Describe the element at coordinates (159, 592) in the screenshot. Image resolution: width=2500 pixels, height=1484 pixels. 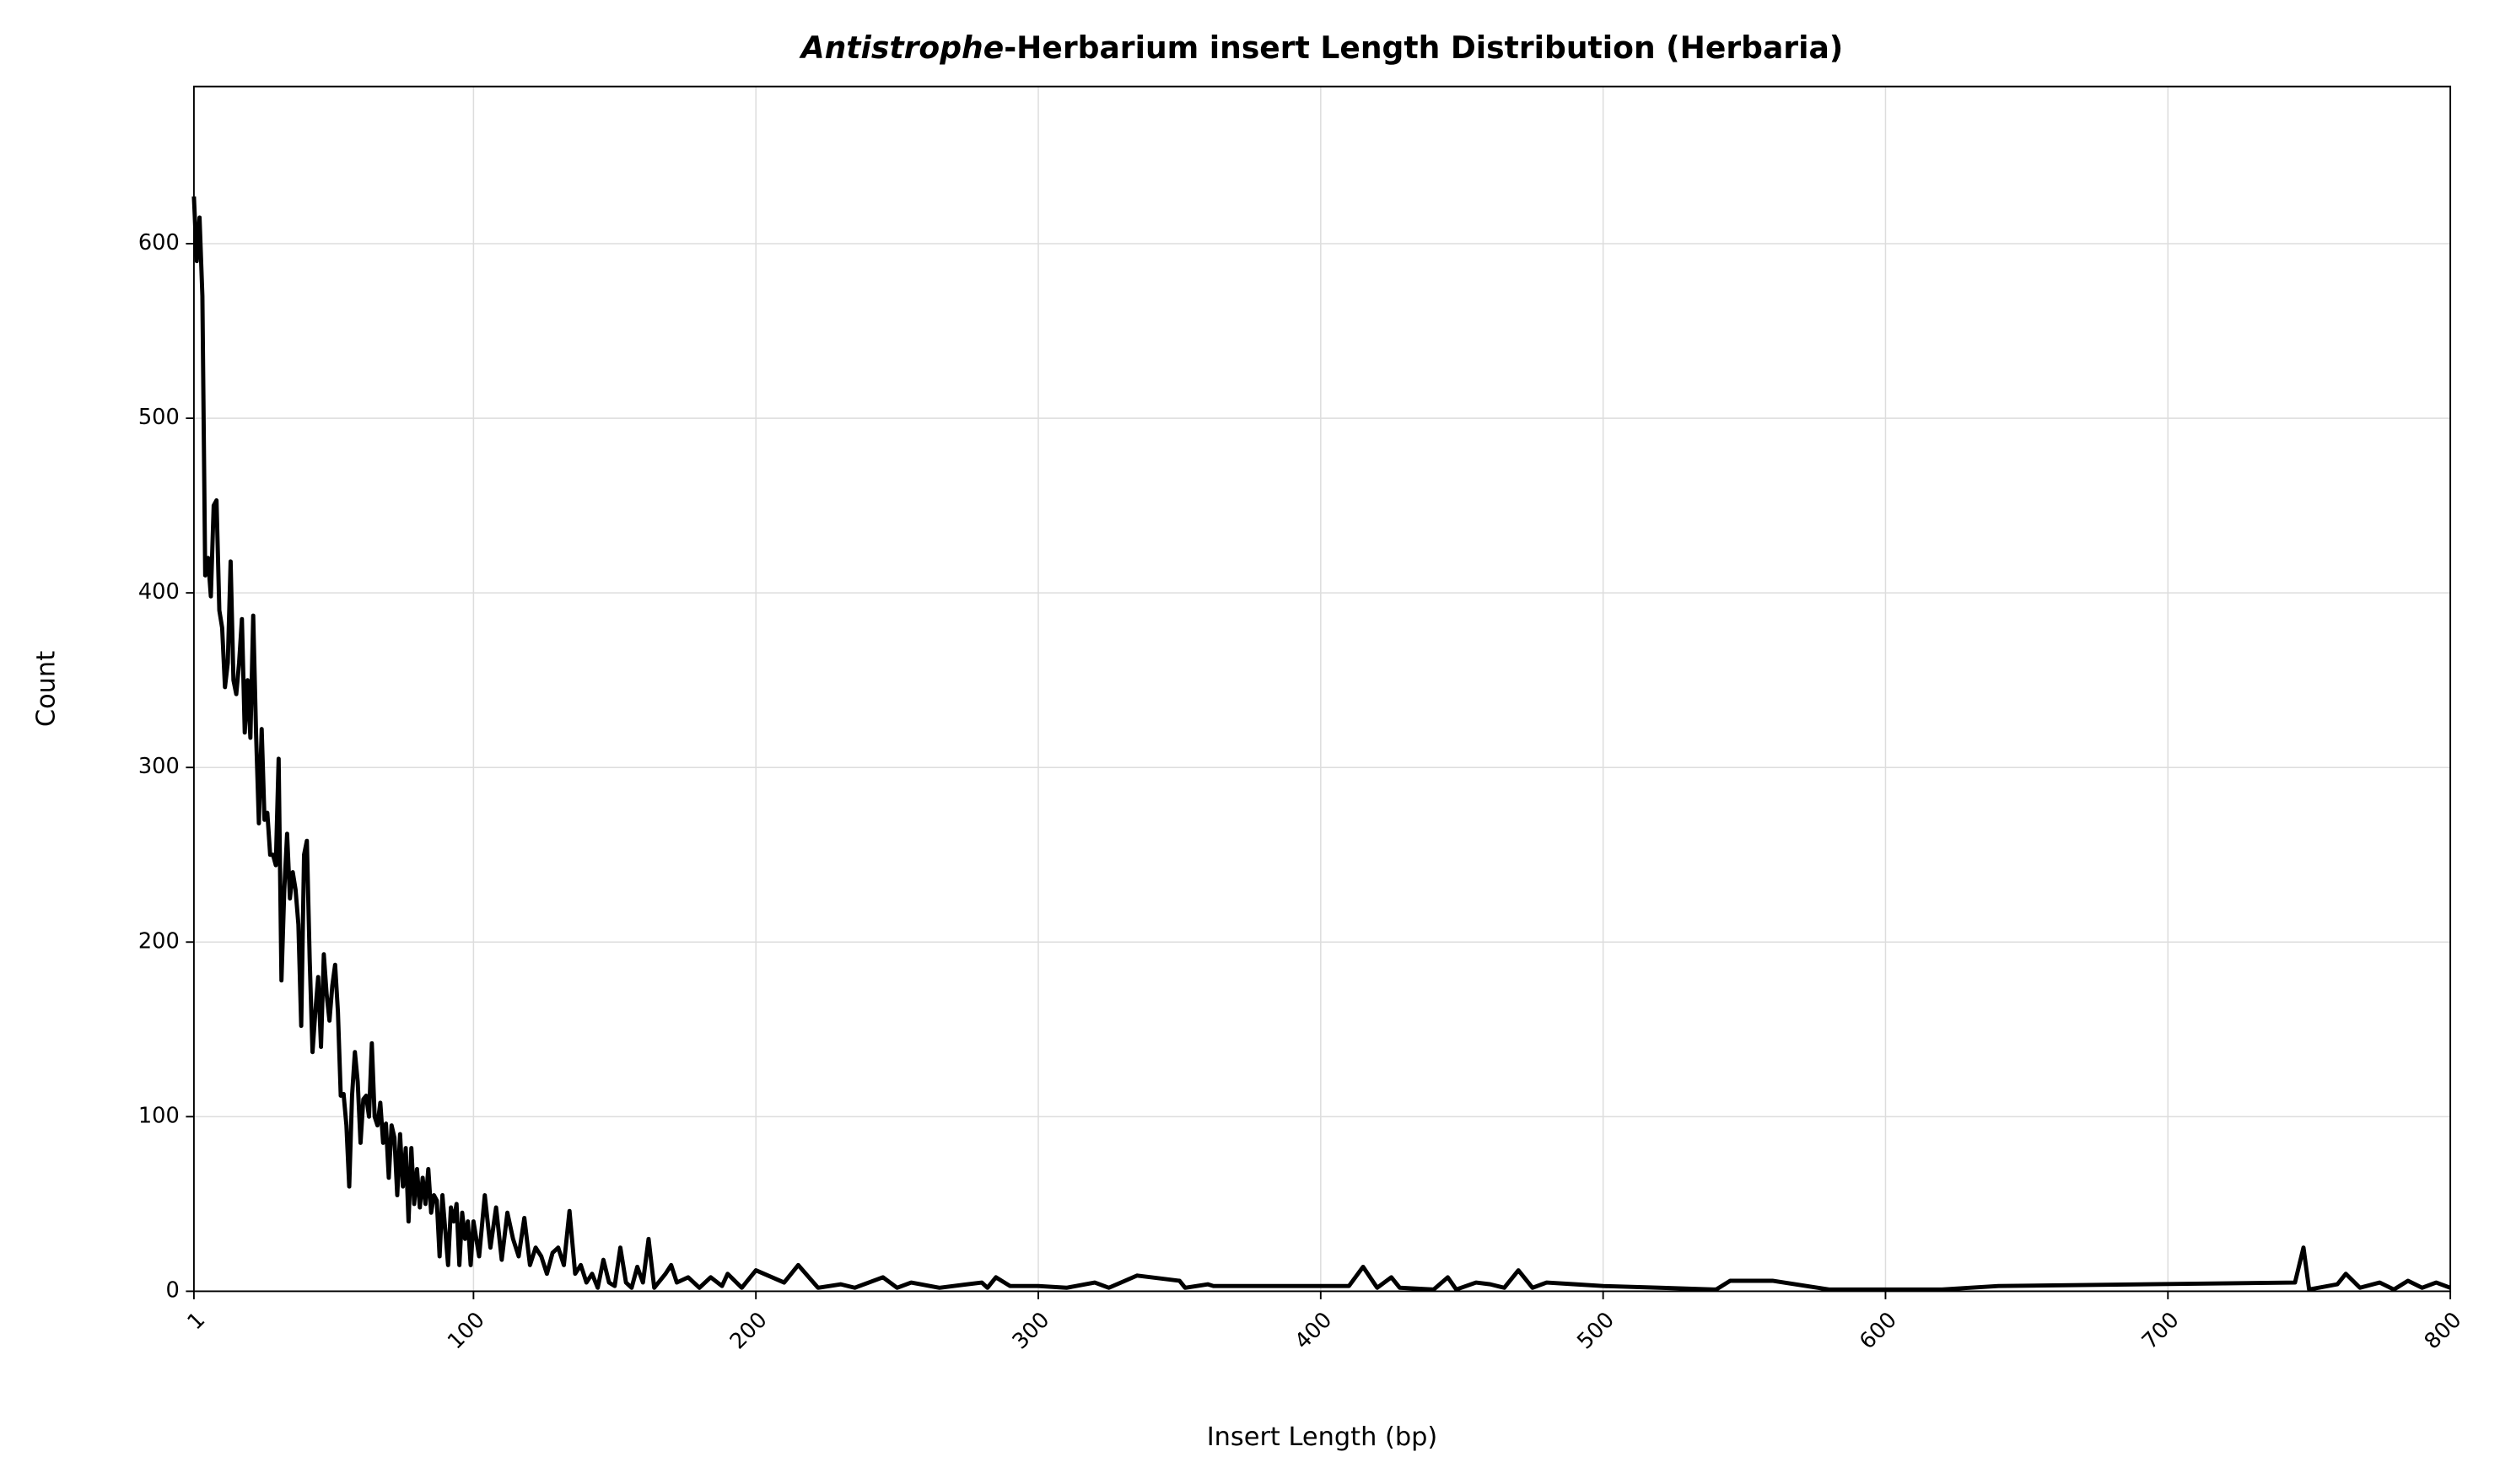
I see `y-tick-label: 400` at that location.